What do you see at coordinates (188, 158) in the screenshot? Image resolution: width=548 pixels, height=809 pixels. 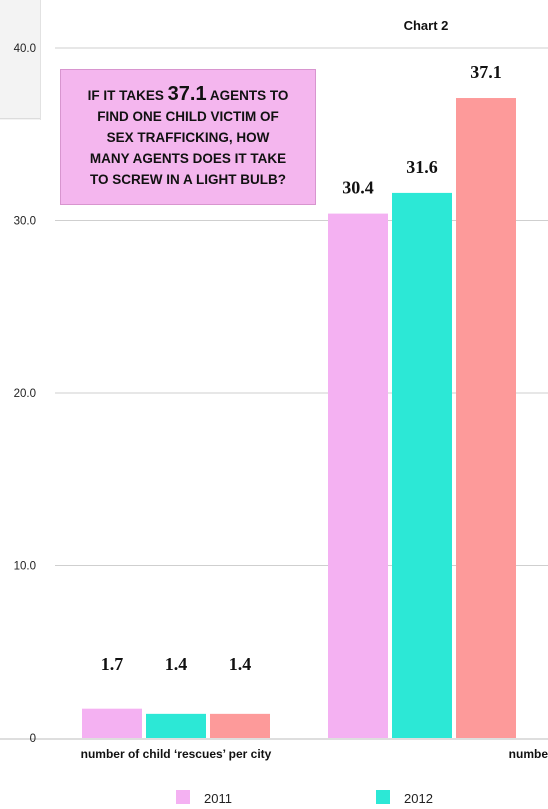 I see `callout-line-4: MANY AGENTS DOES IT TAKE` at bounding box center [188, 158].